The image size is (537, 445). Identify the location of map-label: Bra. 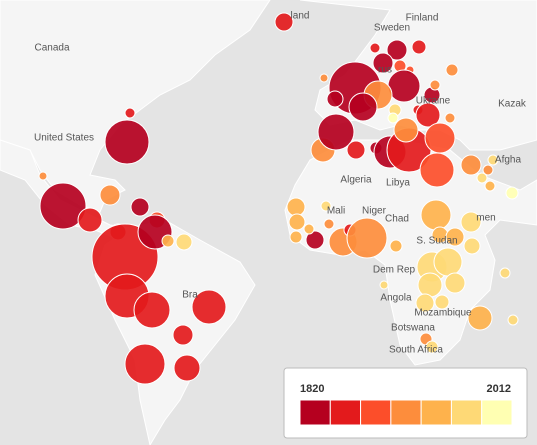
(190, 295).